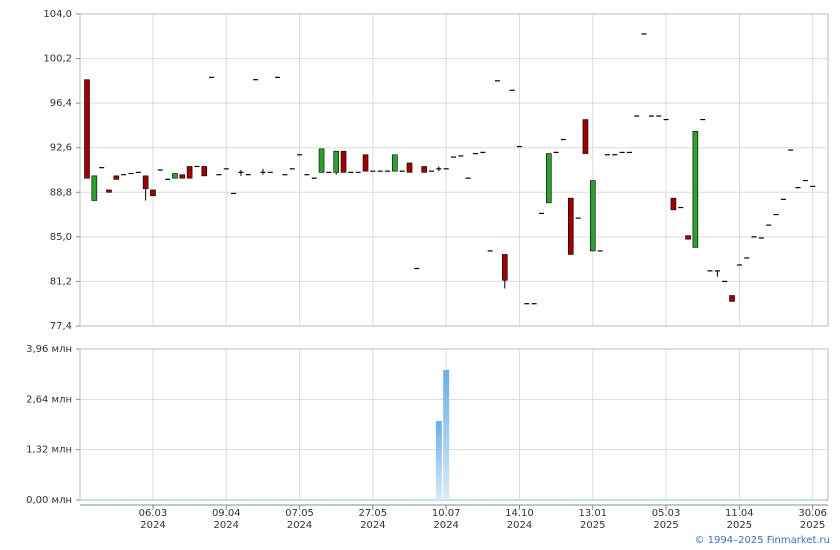  I want to click on x-tick-label: 11.04 2025, so click(739, 519).